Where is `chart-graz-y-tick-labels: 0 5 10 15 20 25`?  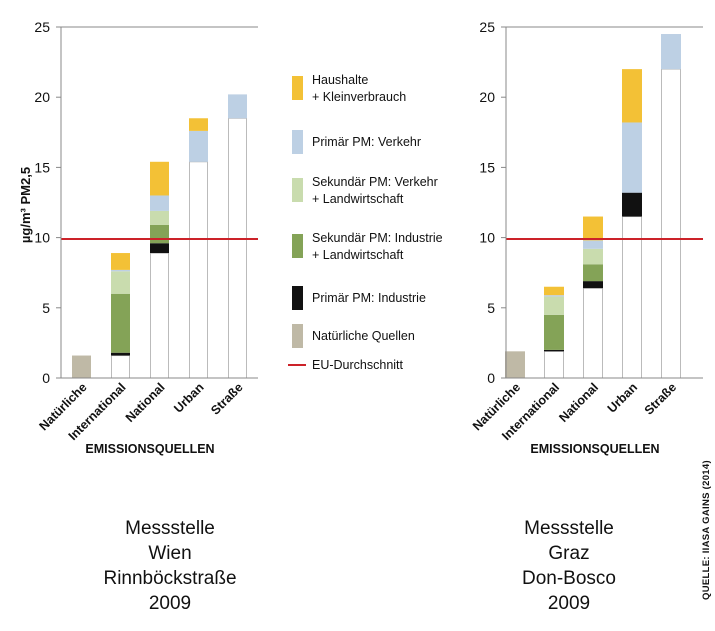 chart-graz-y-tick-labels: 0 5 10 15 20 25 is located at coordinates (487, 202).